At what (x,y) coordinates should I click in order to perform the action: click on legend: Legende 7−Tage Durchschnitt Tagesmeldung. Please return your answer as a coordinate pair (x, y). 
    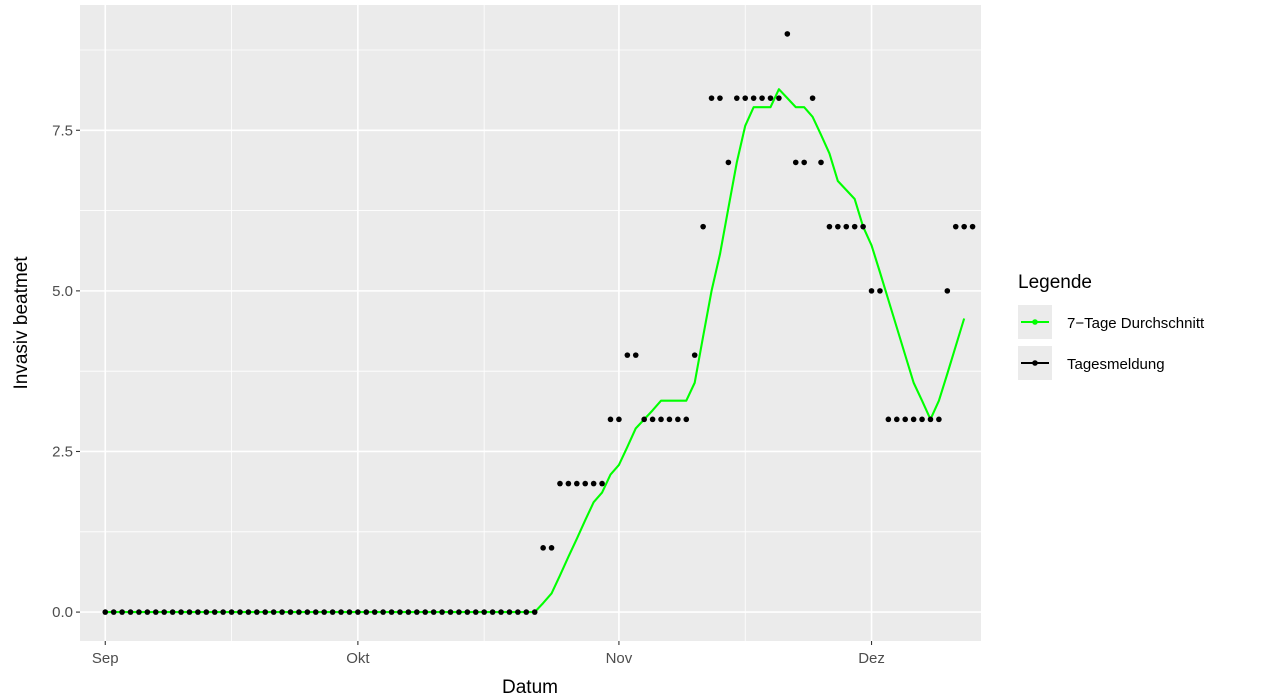
    Looking at the image, I should click on (1111, 326).